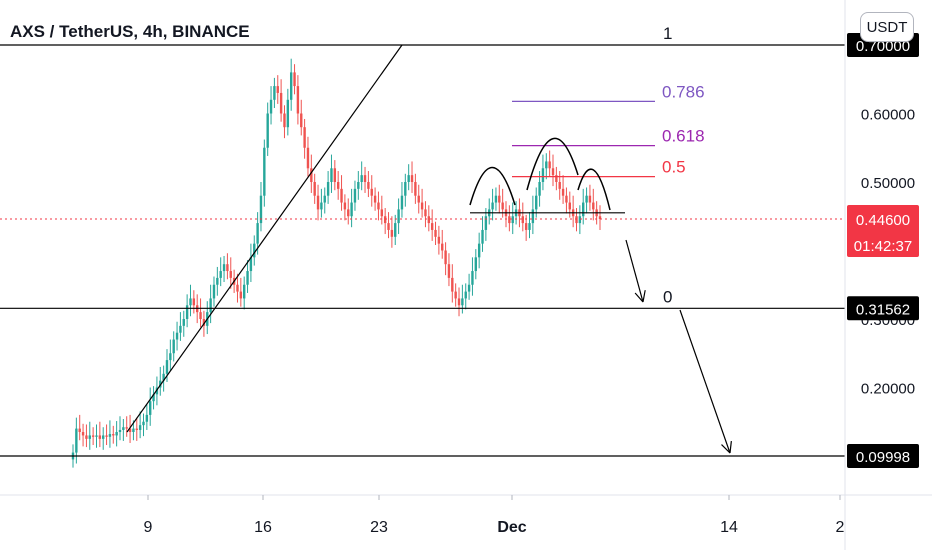  What do you see at coordinates (730, 447) in the screenshot?
I see `arrow-to-support-head-b` at bounding box center [730, 447].